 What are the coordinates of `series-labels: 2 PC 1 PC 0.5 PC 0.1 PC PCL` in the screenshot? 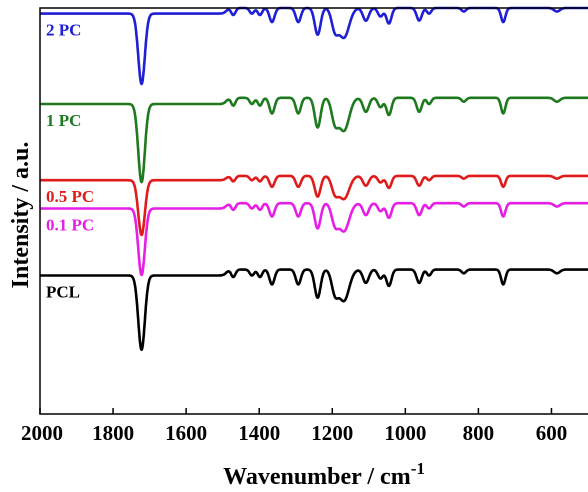 It's located at (70, 161).